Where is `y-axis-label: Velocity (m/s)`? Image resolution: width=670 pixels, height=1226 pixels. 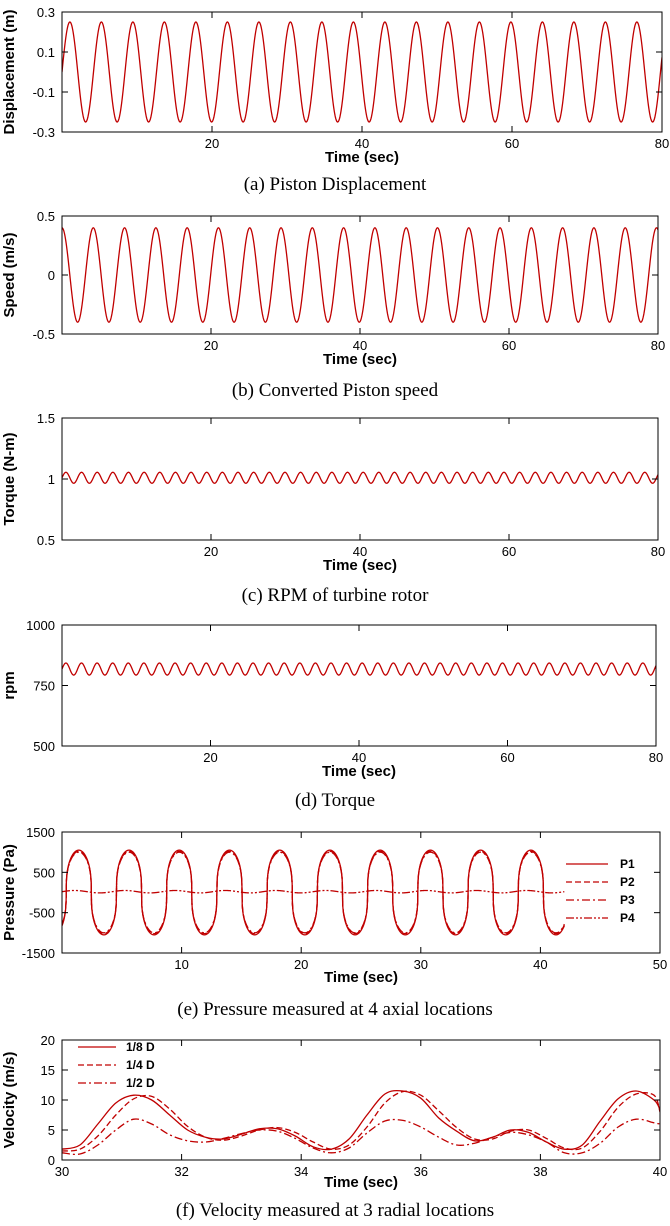
y-axis-label: Velocity (m/s) is located at coordinates (9, 1100).